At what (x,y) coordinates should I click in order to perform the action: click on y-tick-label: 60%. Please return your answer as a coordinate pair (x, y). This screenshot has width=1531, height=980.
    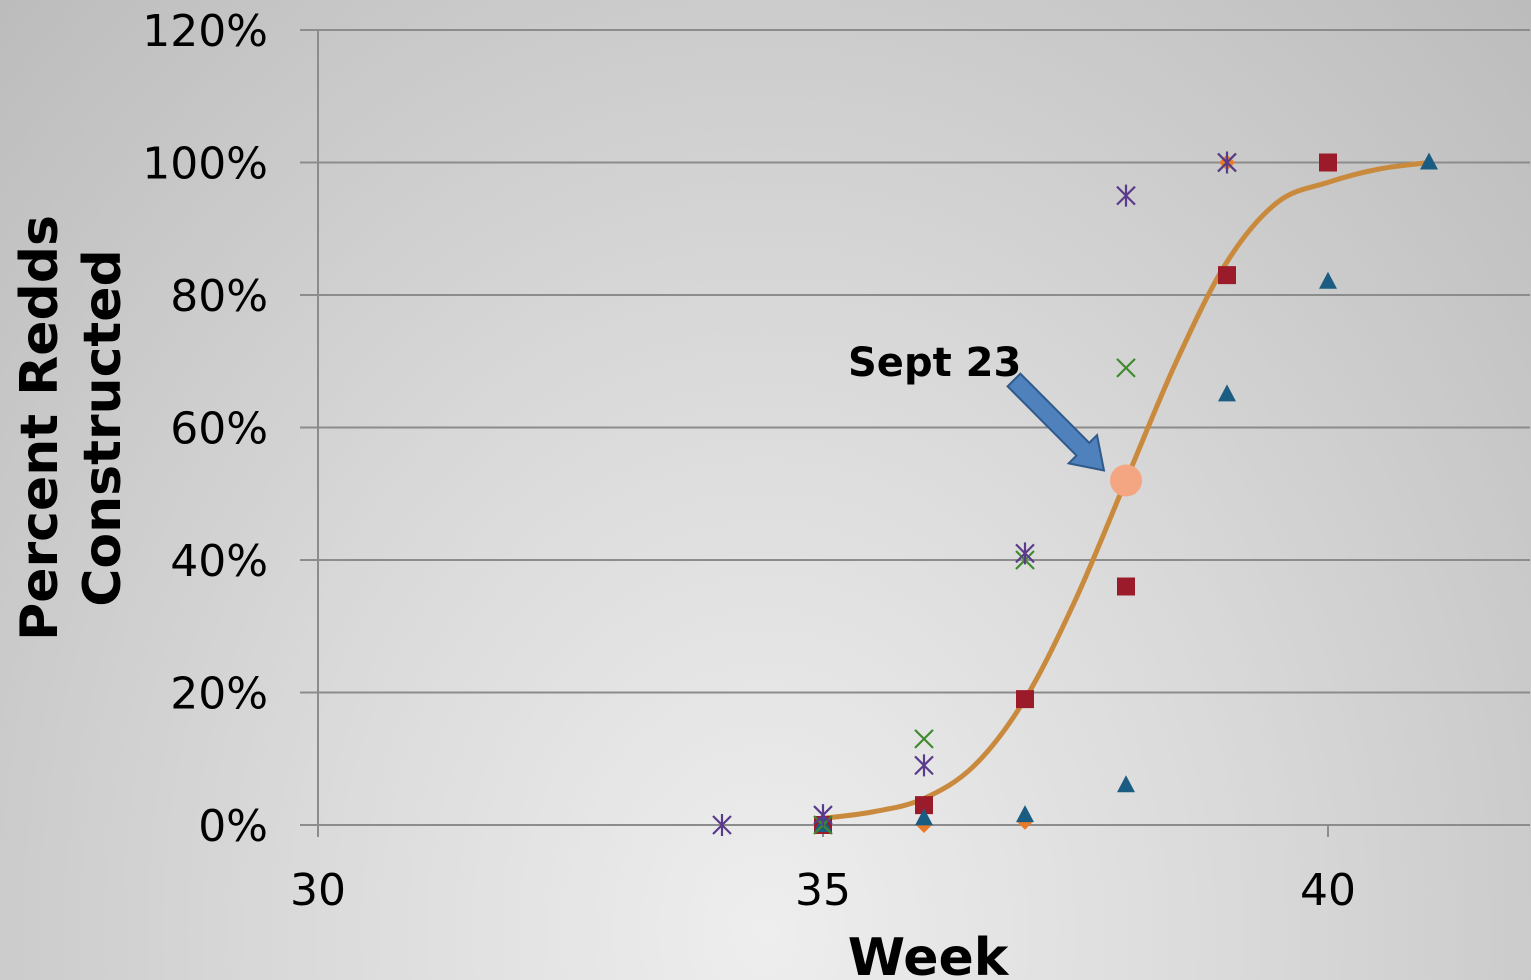
    Looking at the image, I should click on (219, 429).